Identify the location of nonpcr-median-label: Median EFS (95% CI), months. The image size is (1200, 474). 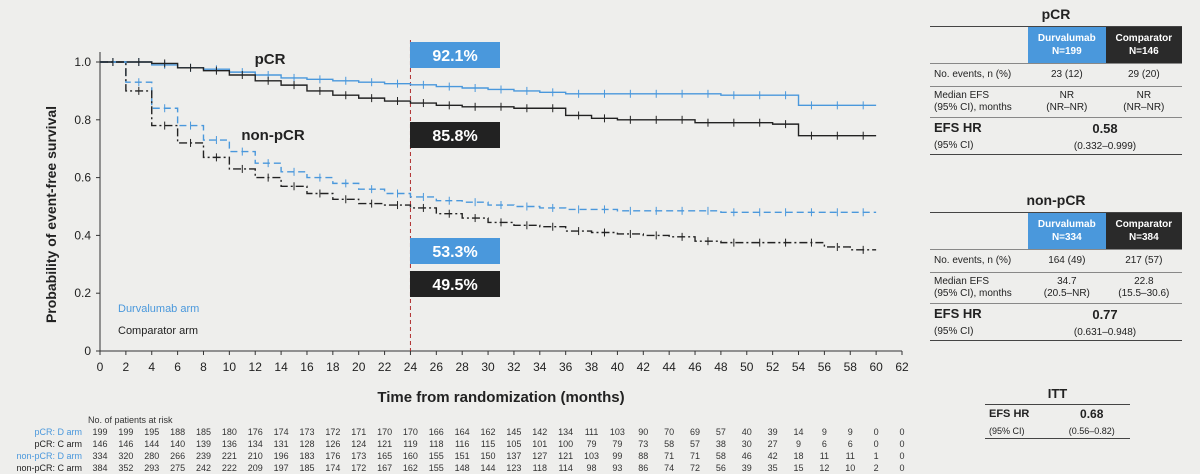
(979, 288).